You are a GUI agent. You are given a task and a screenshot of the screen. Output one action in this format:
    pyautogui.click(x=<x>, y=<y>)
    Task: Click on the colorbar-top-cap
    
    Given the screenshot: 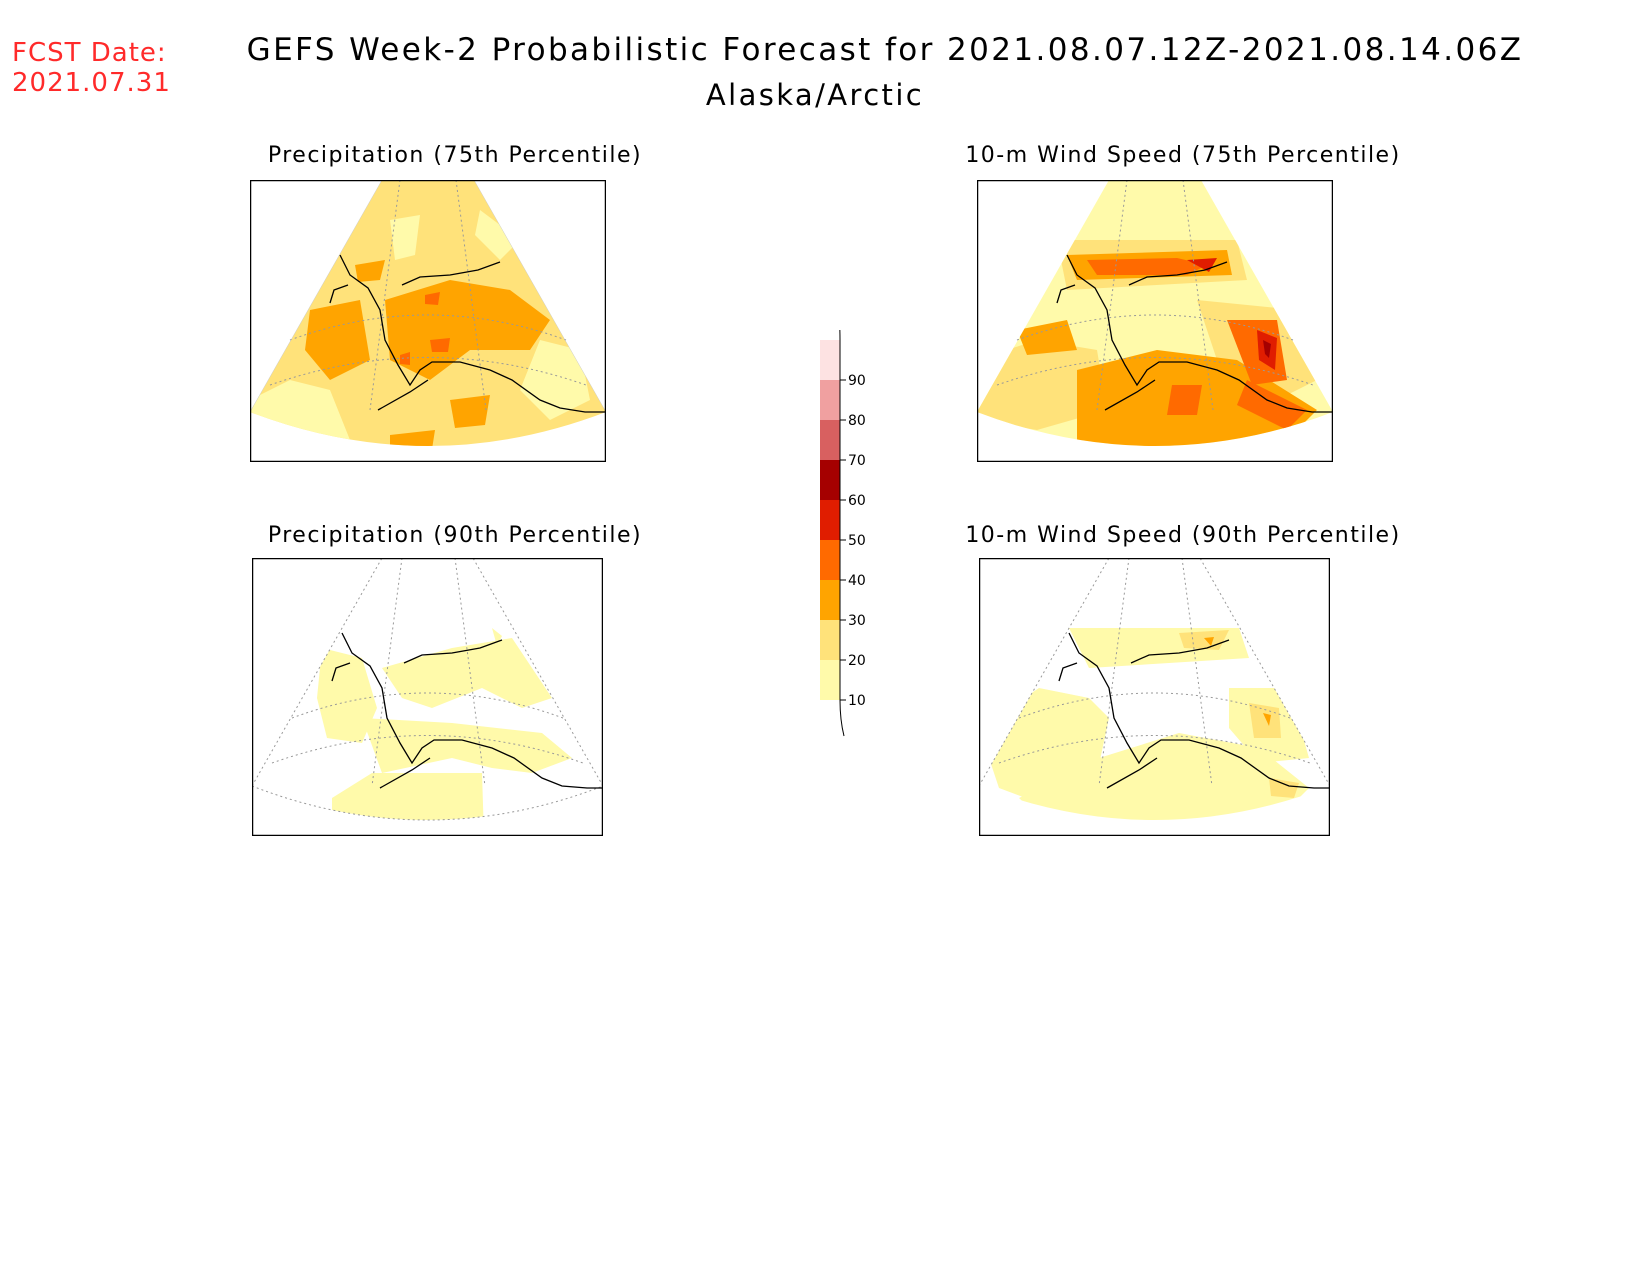 What is the action you would take?
    pyautogui.click(x=839, y=325)
    